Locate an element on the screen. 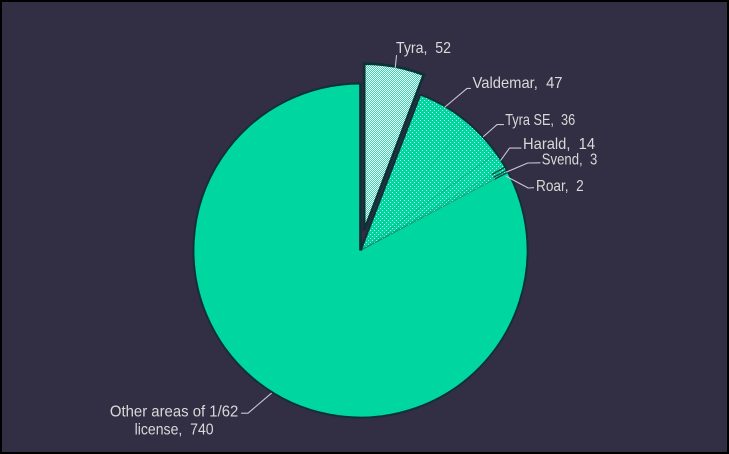  svg-text: Harald, 14 is located at coordinates (559, 144).